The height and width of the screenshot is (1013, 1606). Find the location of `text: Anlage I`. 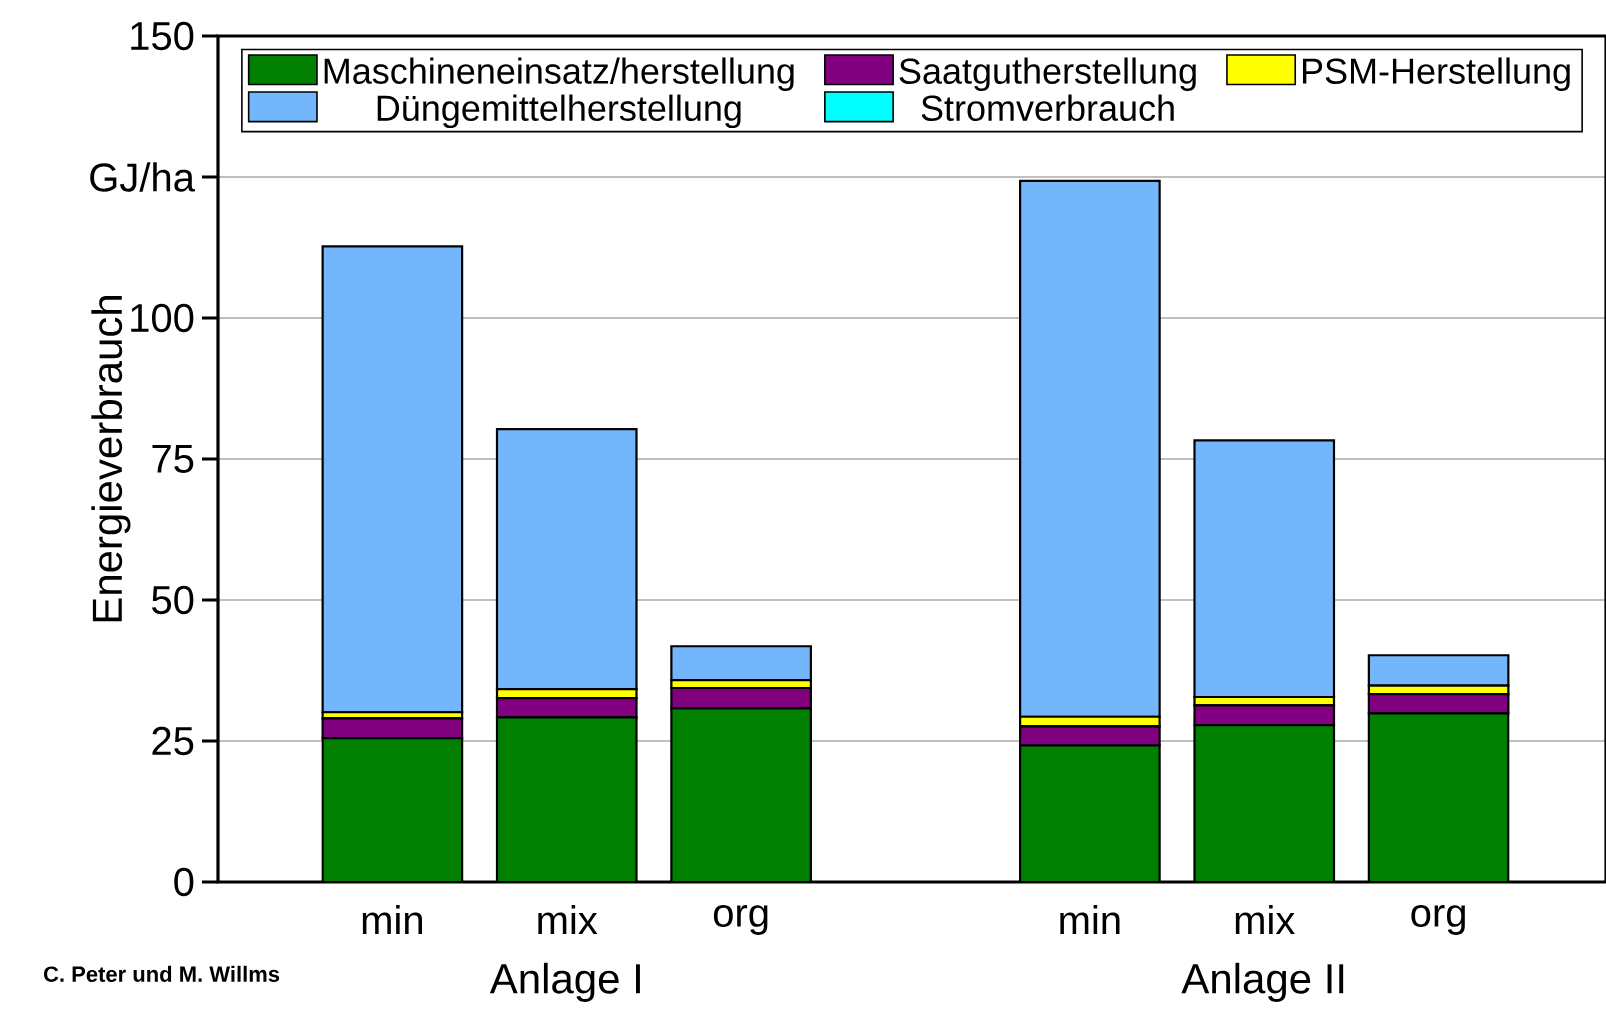

text: Anlage I is located at coordinates (564, 982).